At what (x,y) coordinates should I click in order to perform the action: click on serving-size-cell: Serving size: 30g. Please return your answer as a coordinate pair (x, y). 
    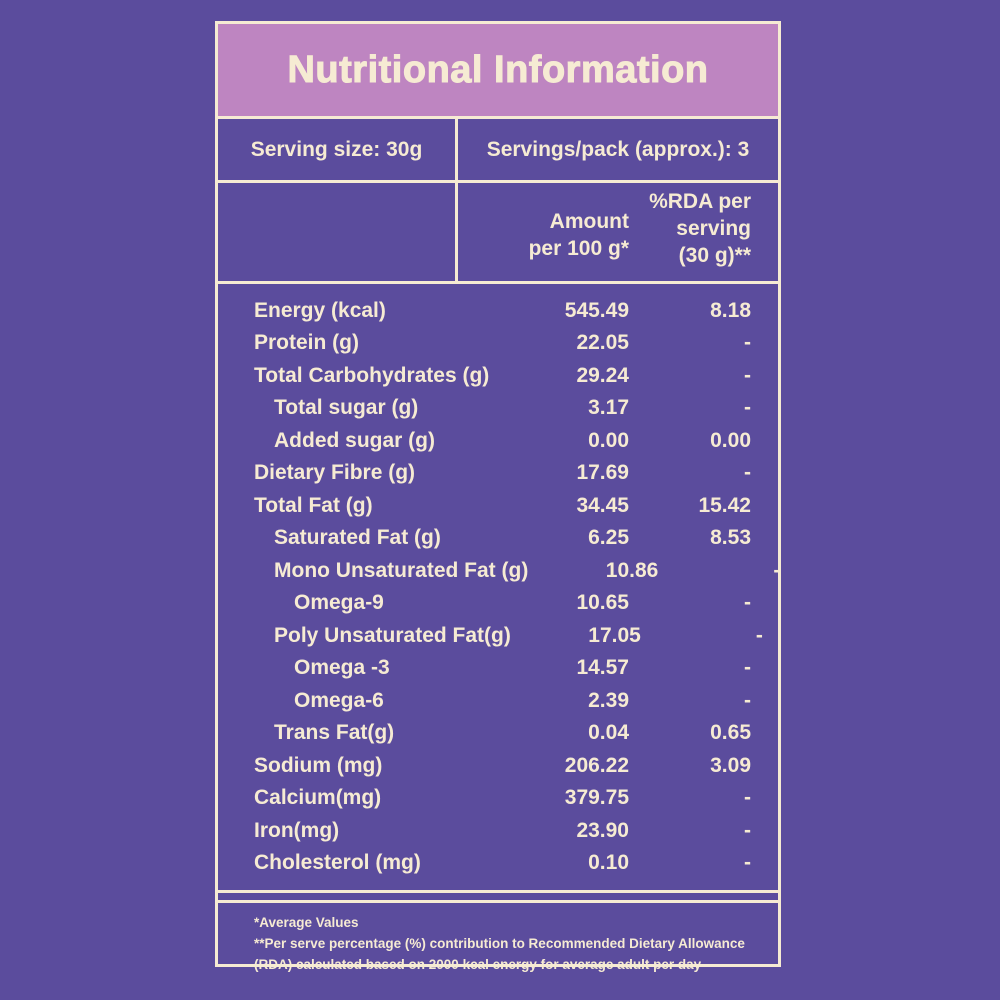
    Looking at the image, I should click on (338, 149).